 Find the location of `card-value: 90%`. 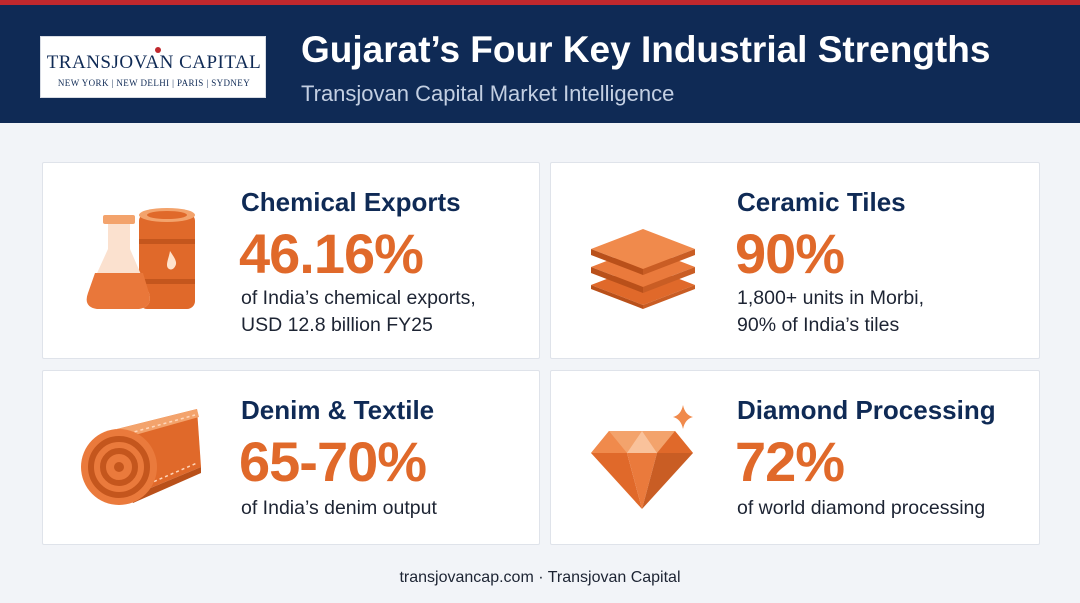

card-value: 90% is located at coordinates (790, 253).